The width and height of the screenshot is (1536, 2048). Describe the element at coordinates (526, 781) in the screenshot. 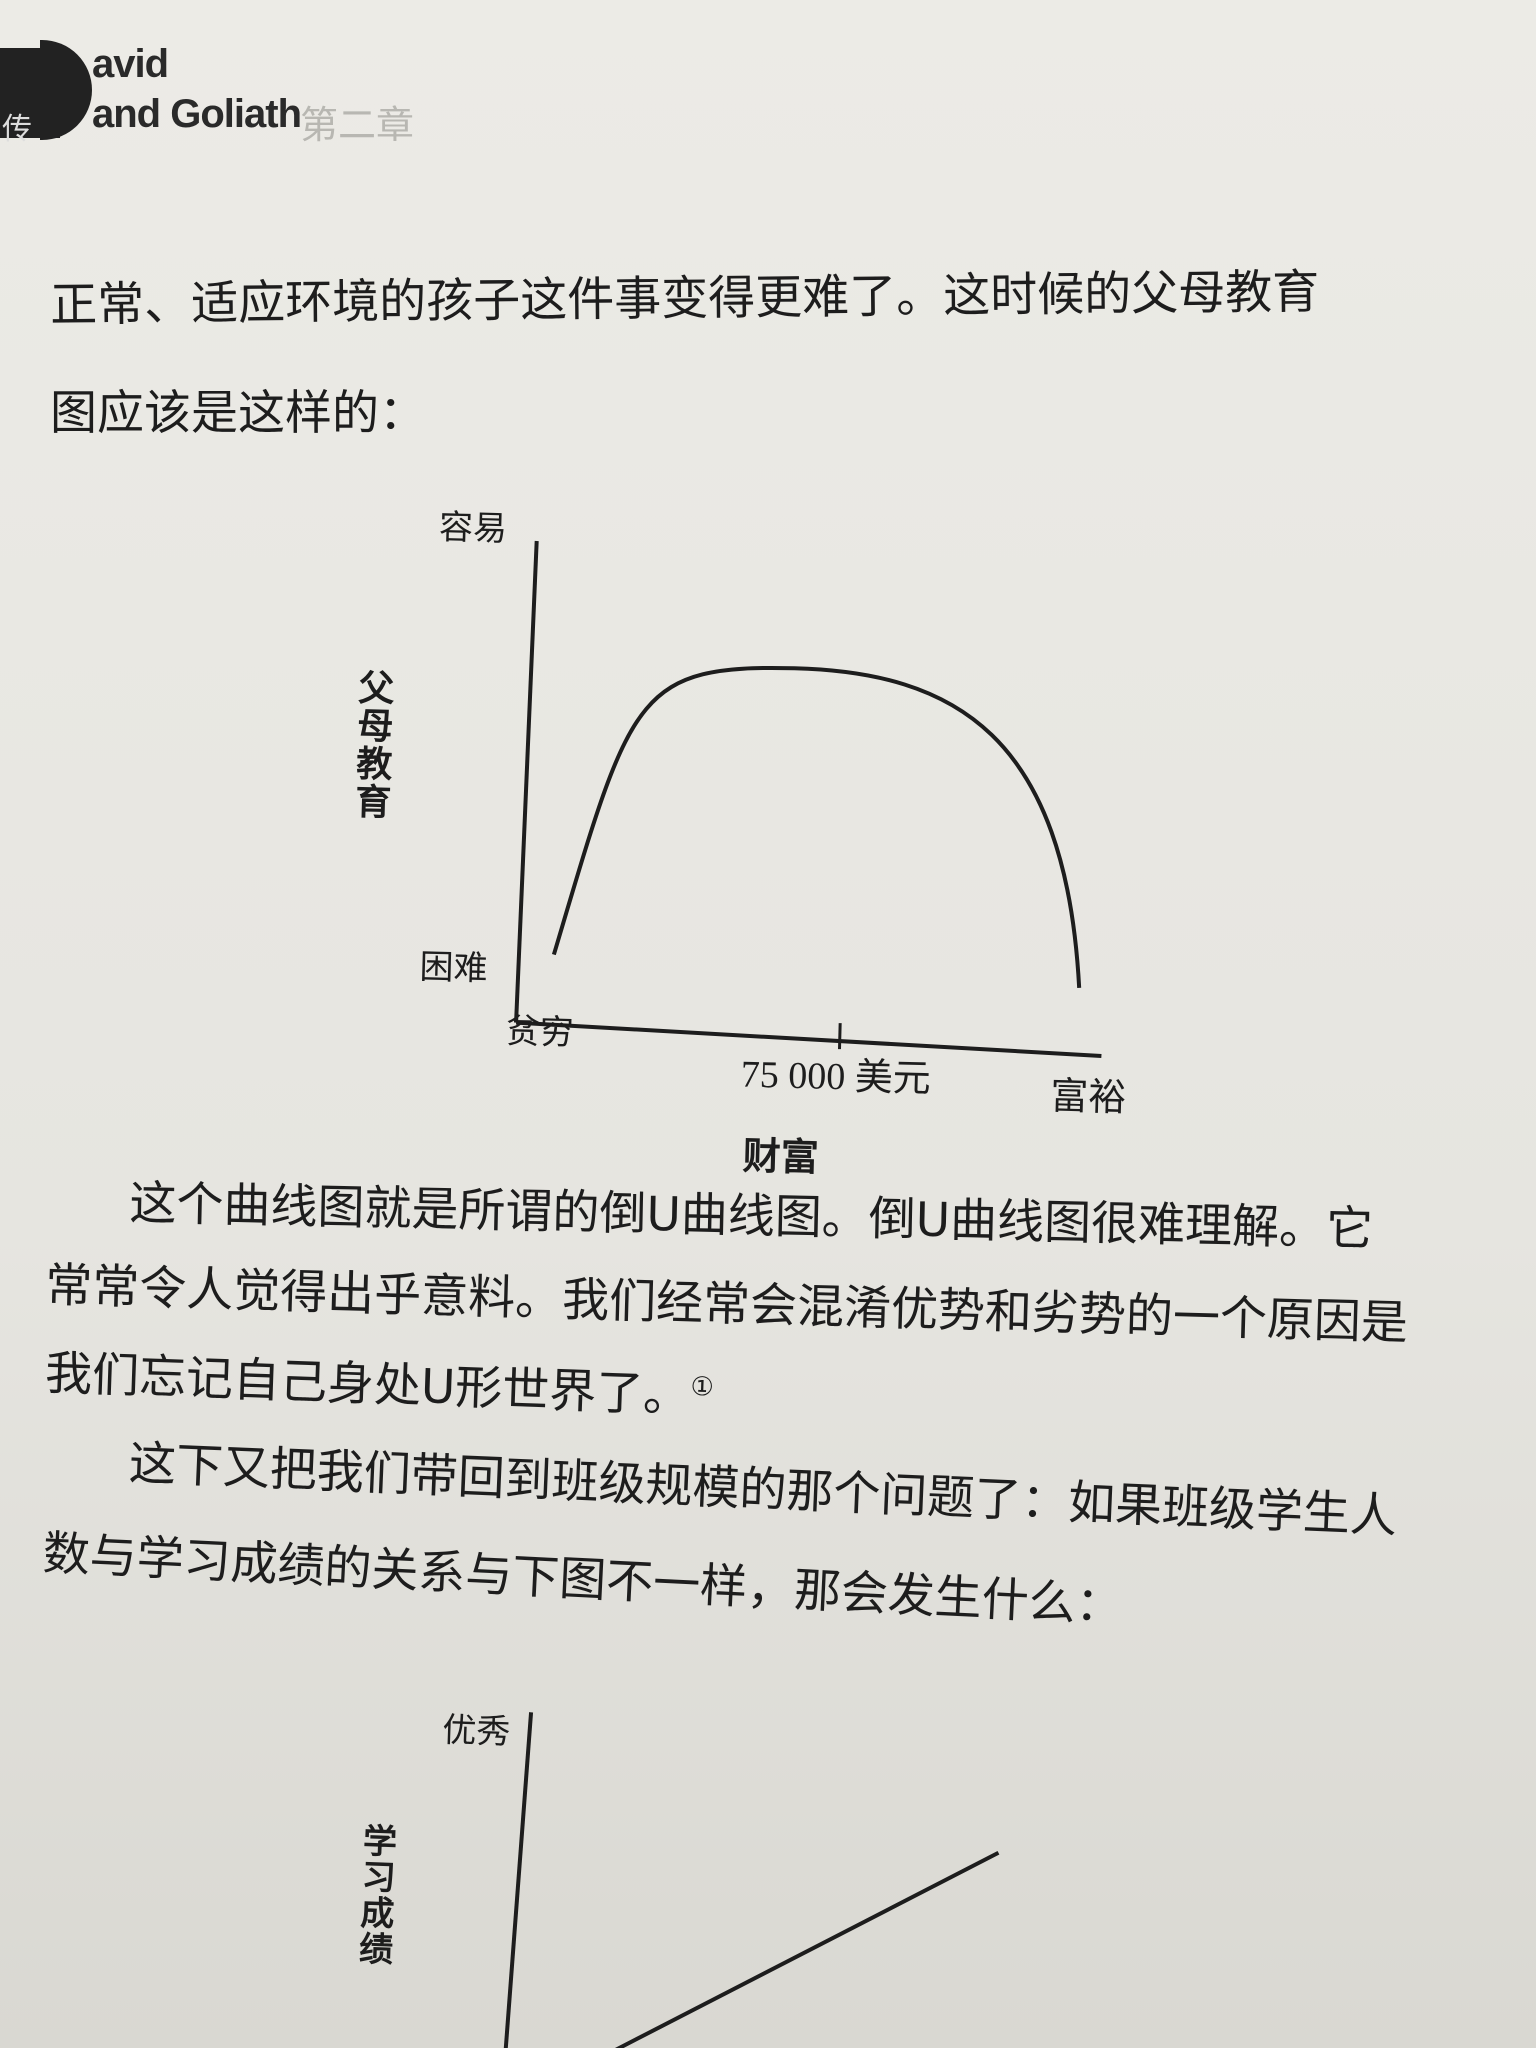

I see `chart1-y-axis` at that location.